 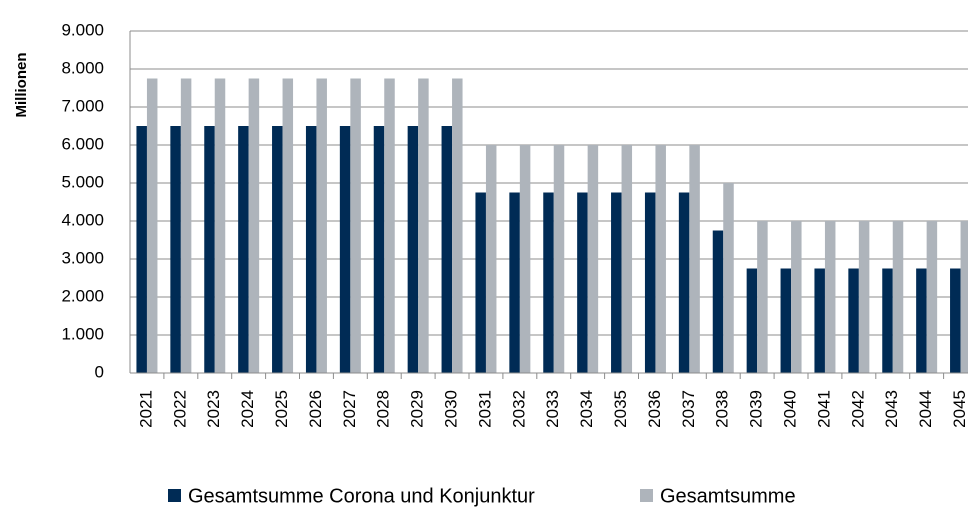 What do you see at coordinates (518, 409) in the screenshot?
I see `x-tick-label: 2032` at bounding box center [518, 409].